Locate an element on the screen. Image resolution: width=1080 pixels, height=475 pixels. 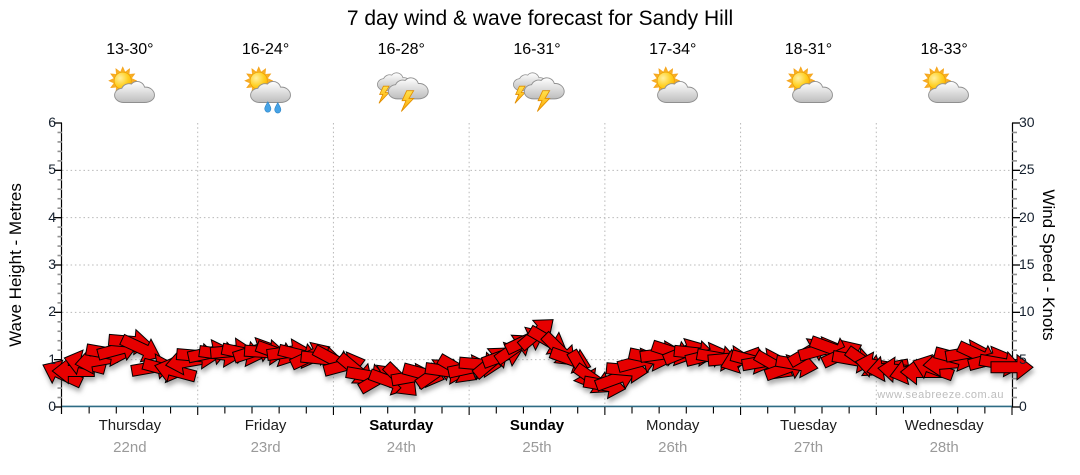
day-header-tuesday: 18-31° is located at coordinates (809, 77).